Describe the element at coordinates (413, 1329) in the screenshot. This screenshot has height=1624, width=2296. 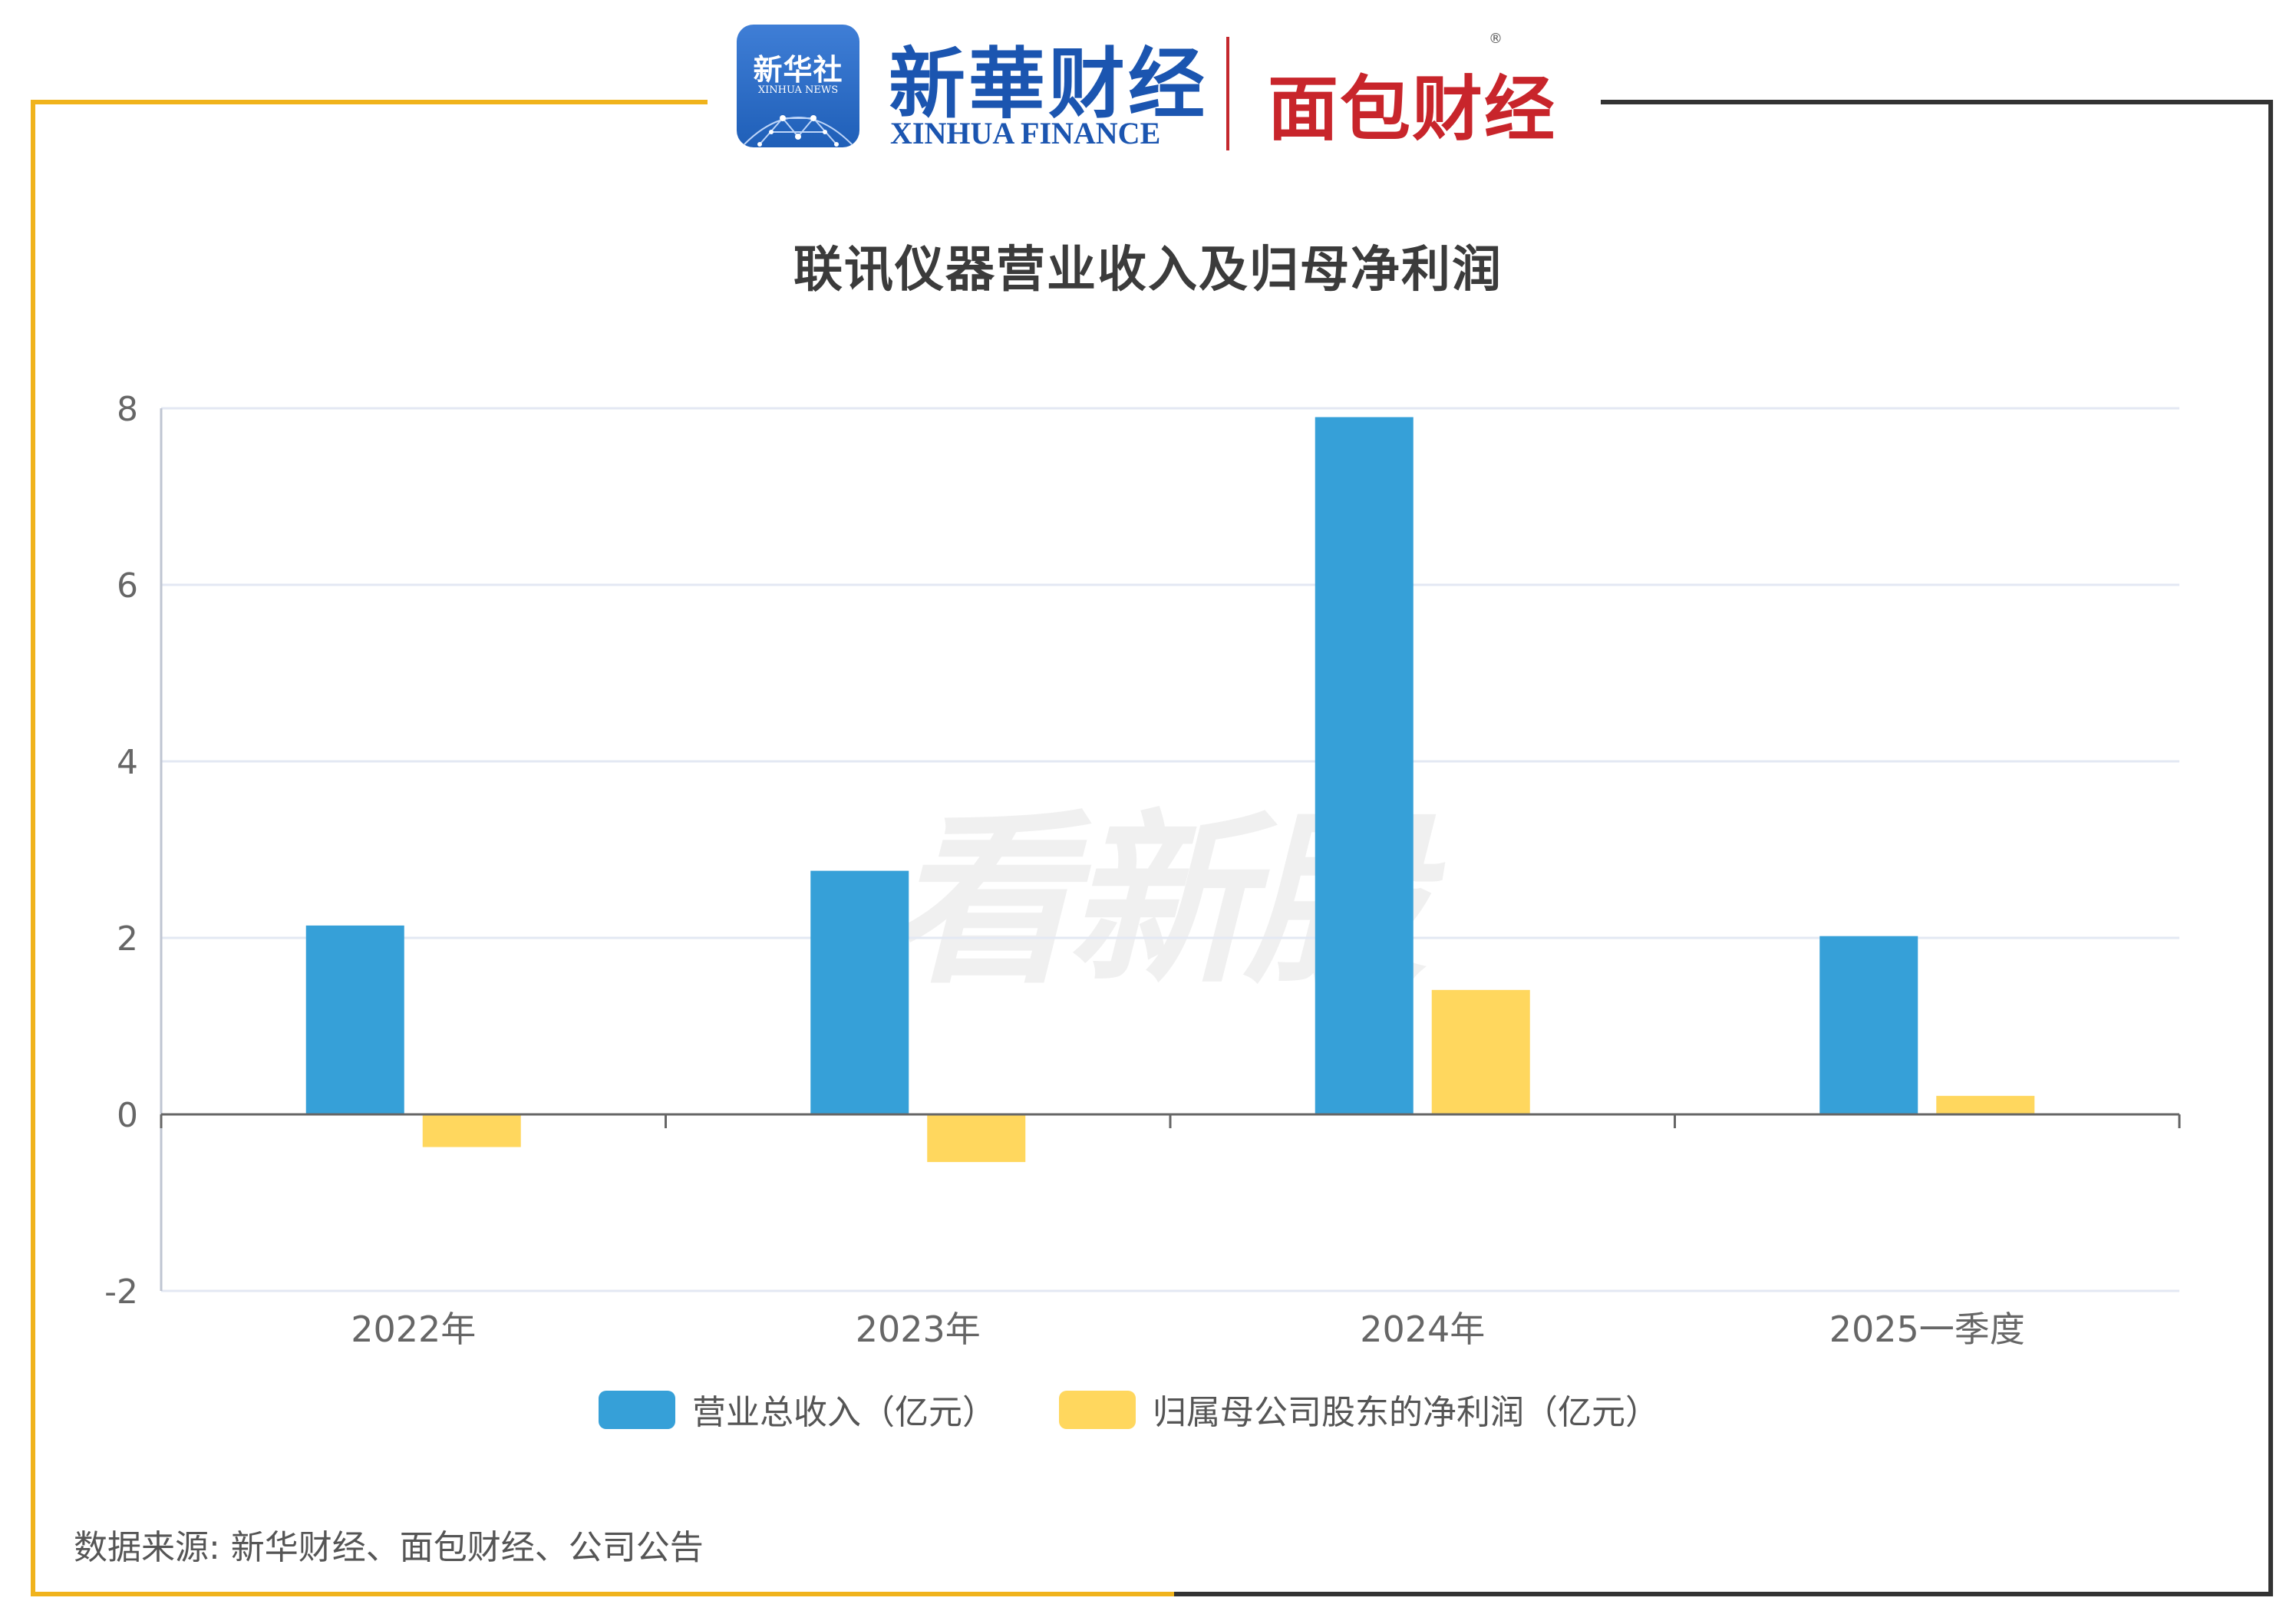
I see `x-tick-label: 2022年` at that location.